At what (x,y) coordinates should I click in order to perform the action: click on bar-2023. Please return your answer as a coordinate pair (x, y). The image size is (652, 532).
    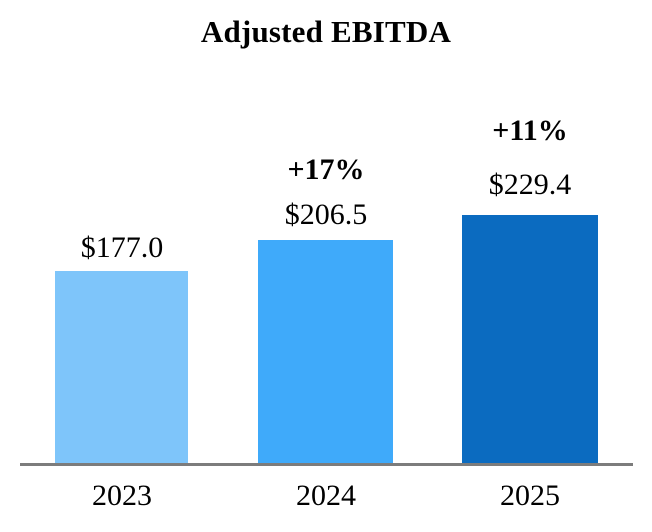
    Looking at the image, I should click on (121, 367).